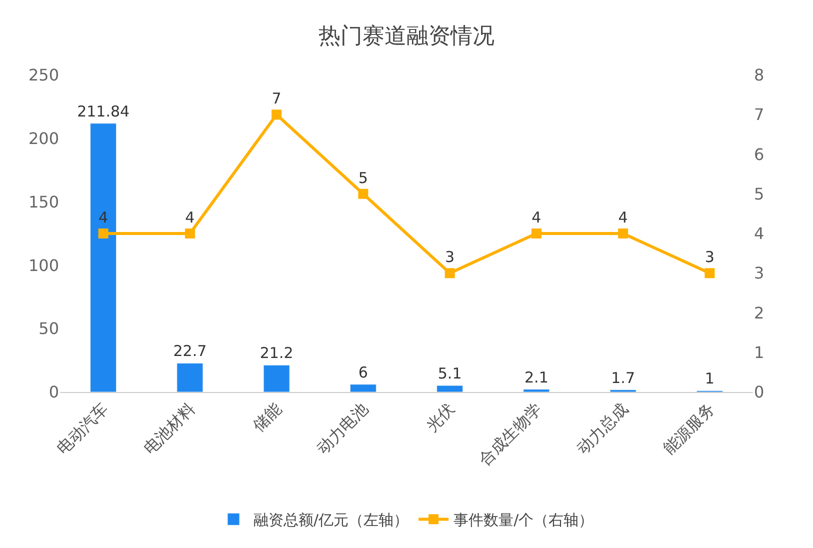 The height and width of the screenshot is (548, 813). What do you see at coordinates (759, 114) in the screenshot?
I see `y2-tick-label: 7` at bounding box center [759, 114].